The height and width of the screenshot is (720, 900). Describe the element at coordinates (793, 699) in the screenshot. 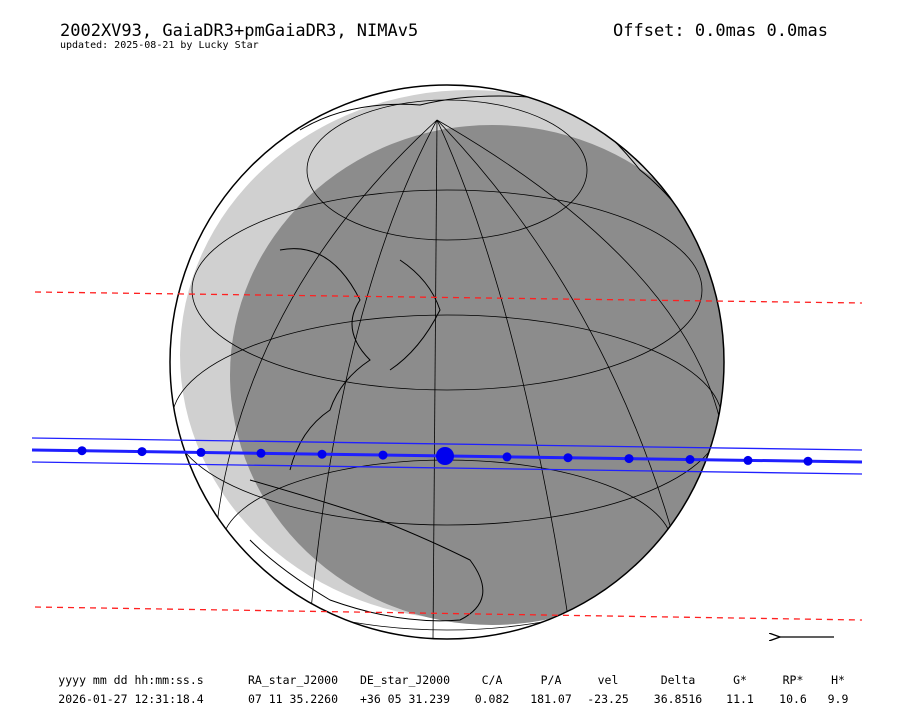

I see `table-cell: 10.6` at that location.